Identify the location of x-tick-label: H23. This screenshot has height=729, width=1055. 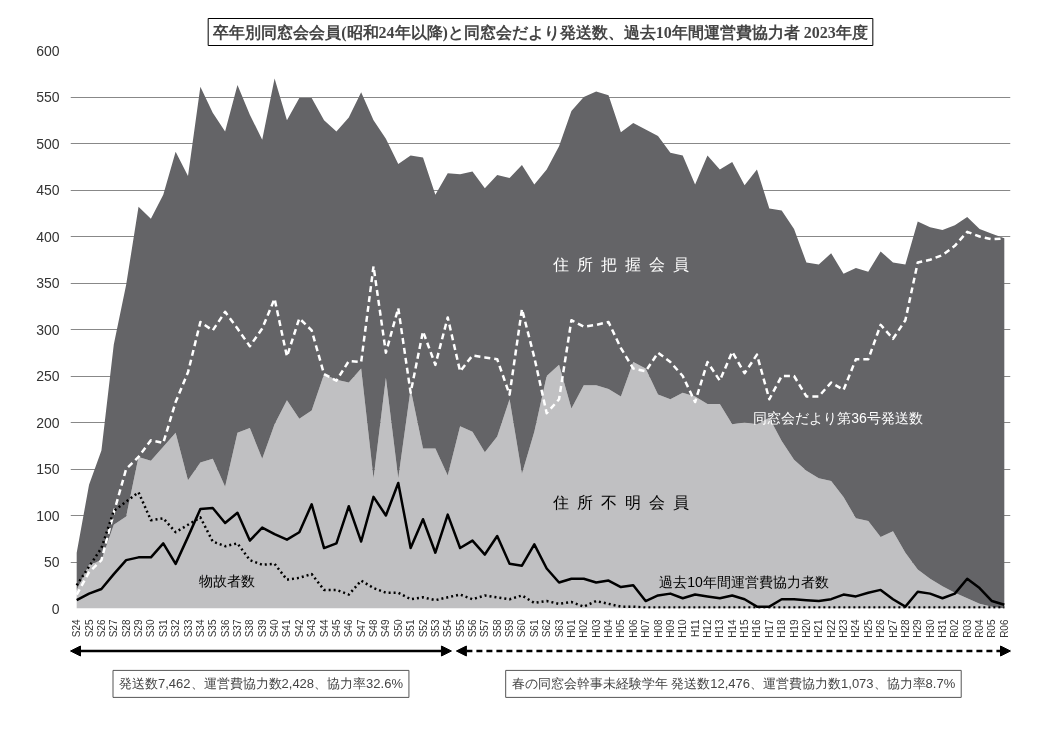
(844, 628).